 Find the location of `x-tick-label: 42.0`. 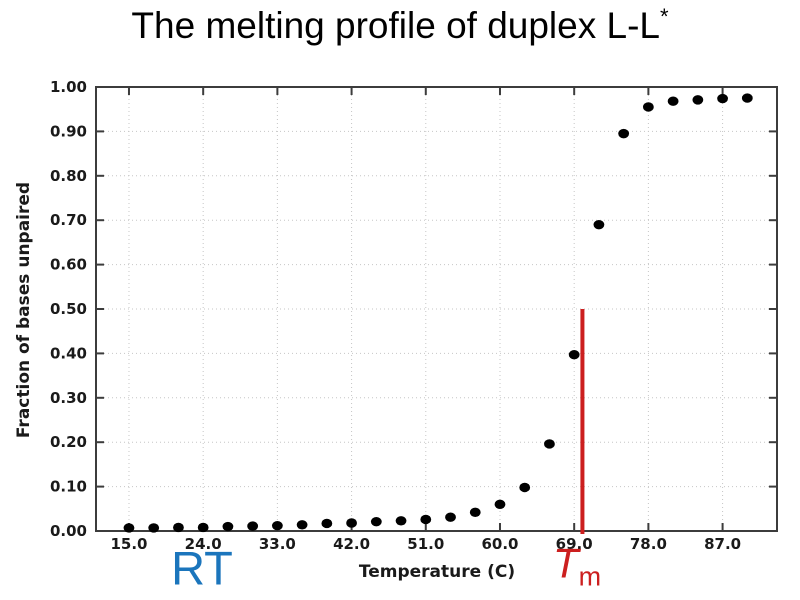

x-tick-label: 42.0 is located at coordinates (351, 544).